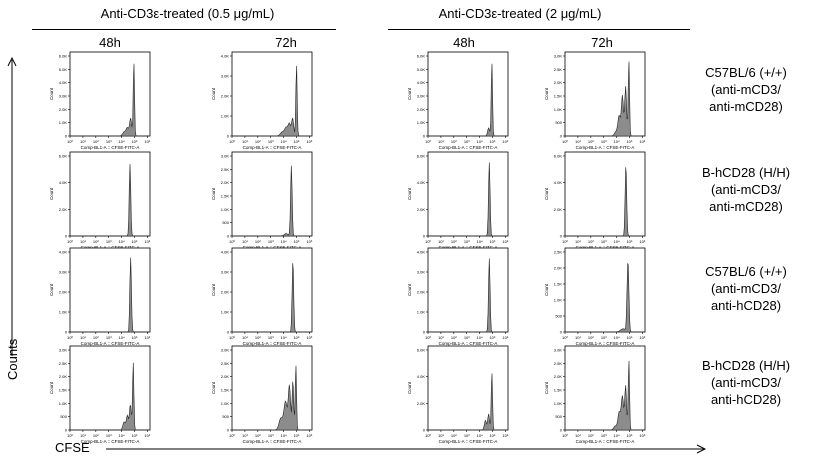  I want to click on row-label-2: B-hCD28 (H/H) (anti-mCD3/ anti-mCD28), so click(746, 189).